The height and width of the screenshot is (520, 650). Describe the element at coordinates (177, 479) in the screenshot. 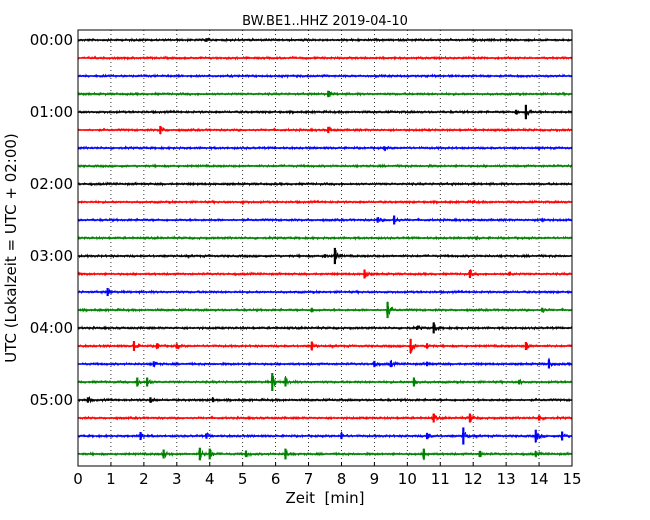

I see `x-tick-label: 3` at that location.